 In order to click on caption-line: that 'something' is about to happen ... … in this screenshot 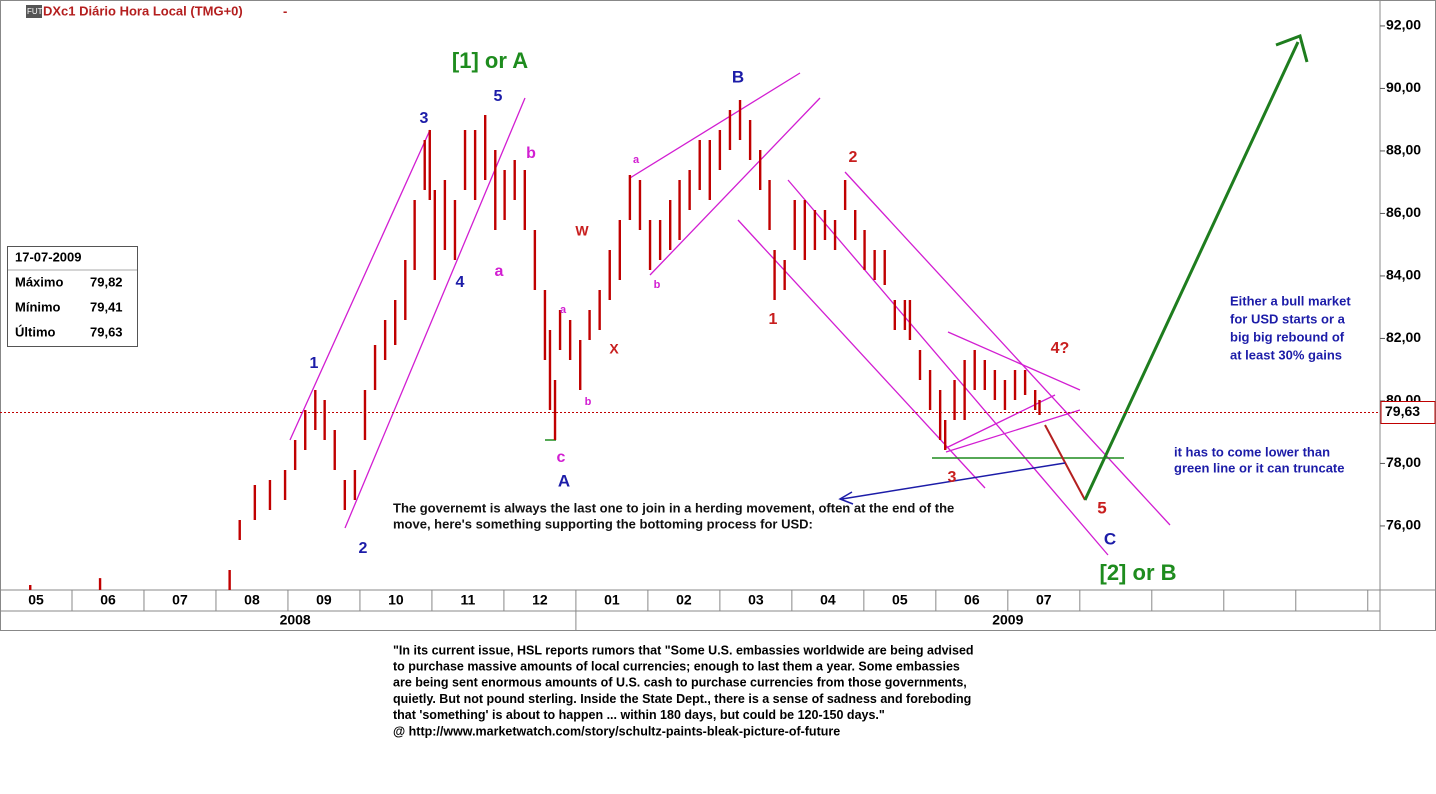, I will do `click(639, 715)`.